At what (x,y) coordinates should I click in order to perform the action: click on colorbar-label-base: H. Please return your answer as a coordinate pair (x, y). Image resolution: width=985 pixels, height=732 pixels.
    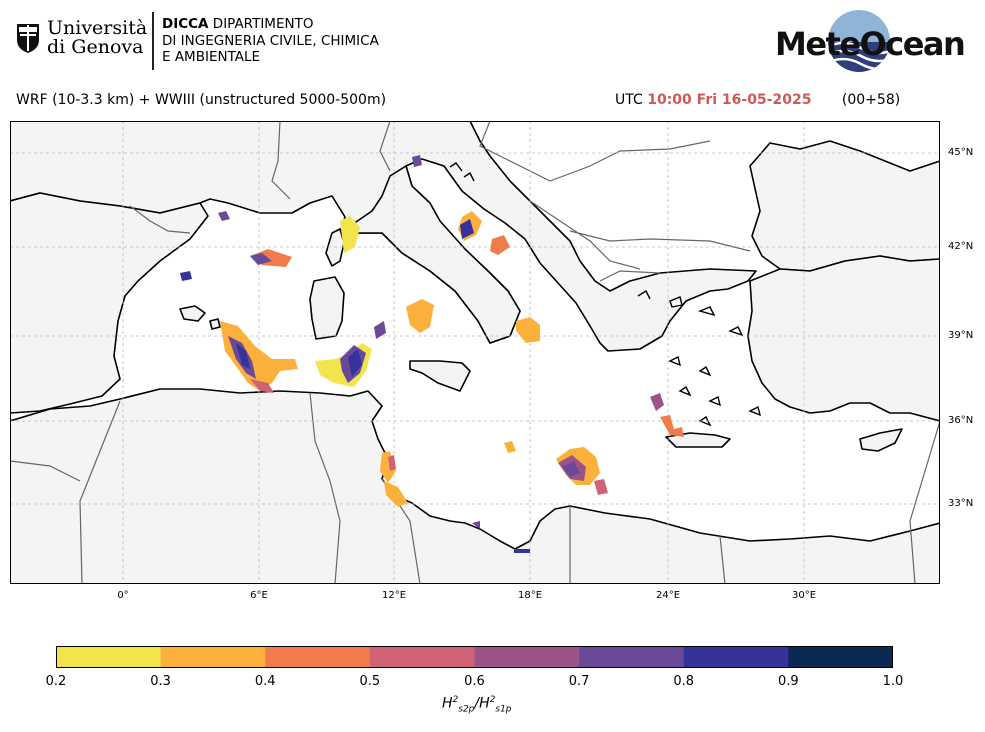
    Looking at the image, I should click on (447, 703).